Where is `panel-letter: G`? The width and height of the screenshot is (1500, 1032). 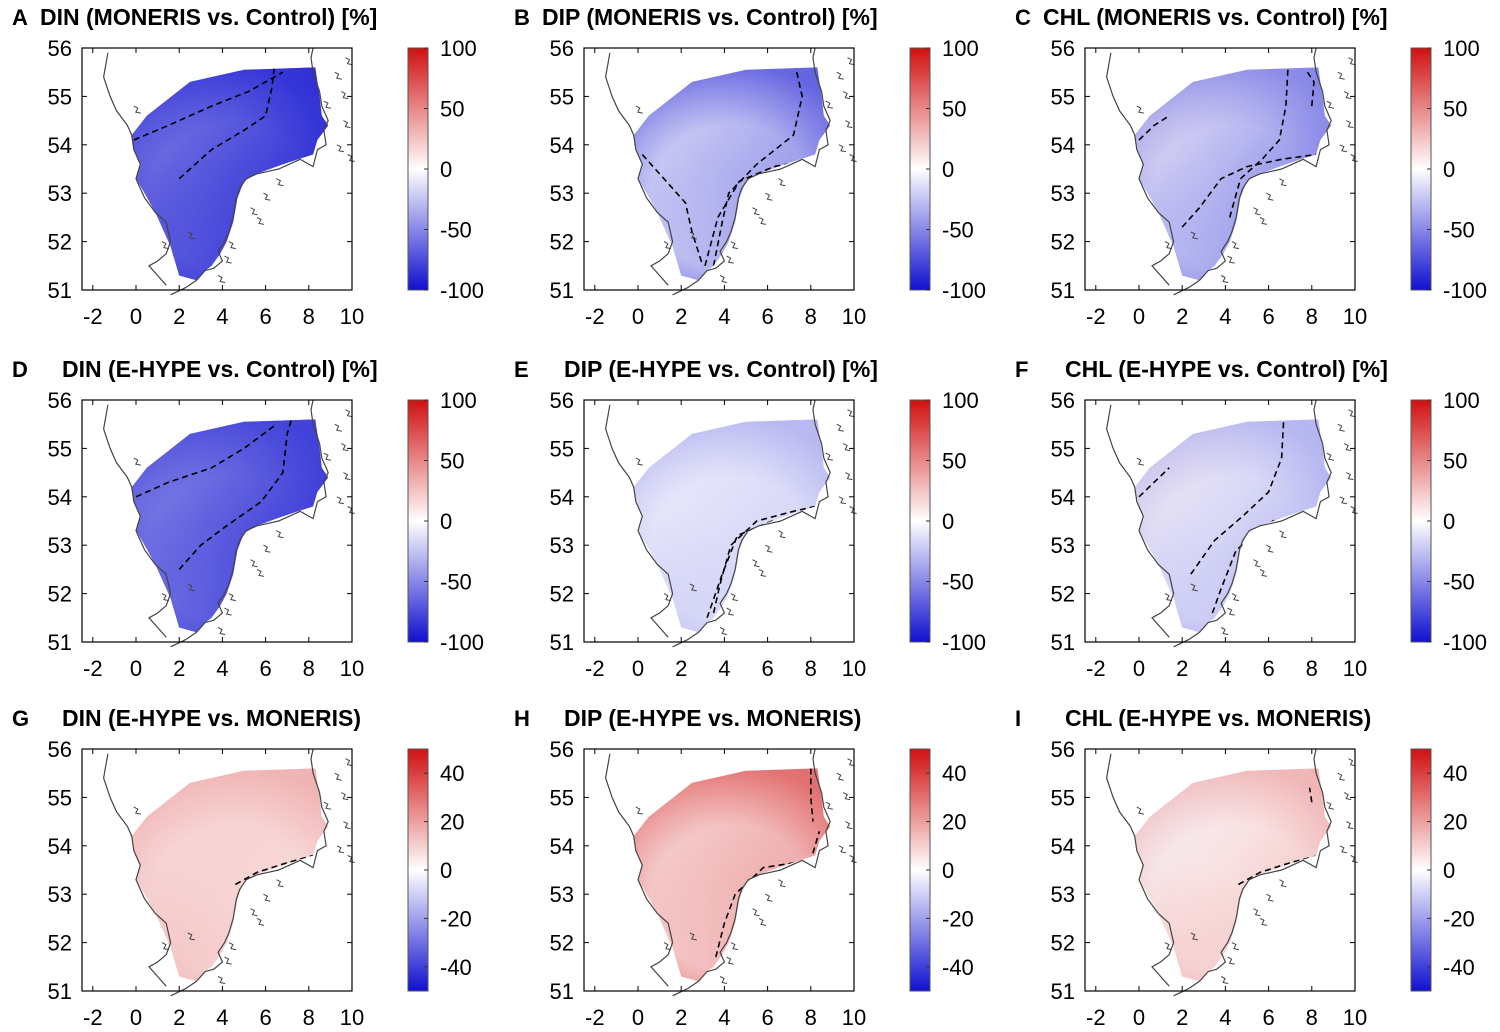 panel-letter: G is located at coordinates (20, 718).